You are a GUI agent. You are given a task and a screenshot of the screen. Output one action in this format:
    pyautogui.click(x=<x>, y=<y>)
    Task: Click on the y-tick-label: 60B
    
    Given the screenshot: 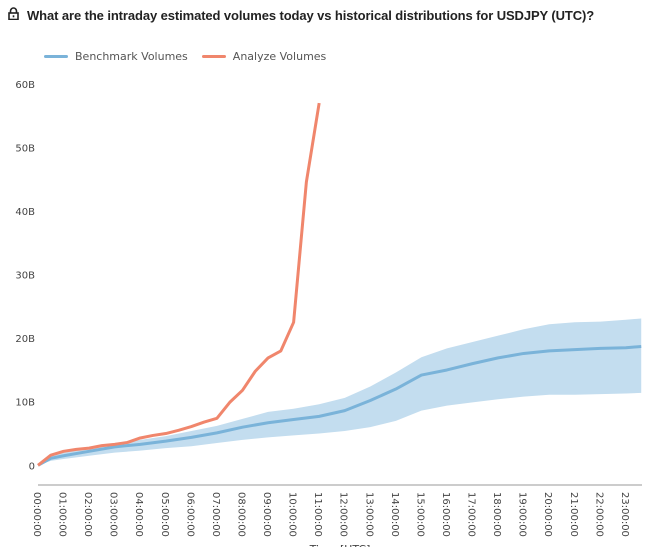 What is the action you would take?
    pyautogui.click(x=25, y=85)
    